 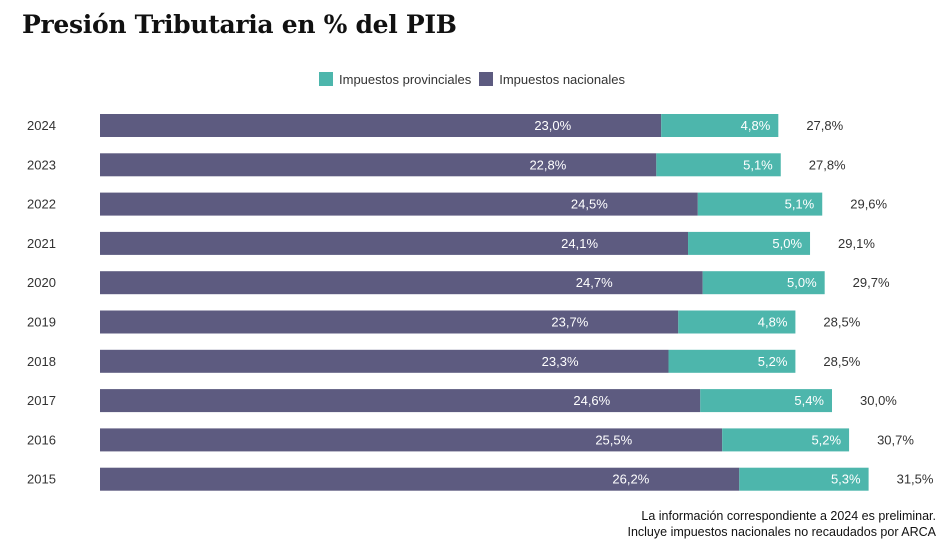 What do you see at coordinates (41, 479) in the screenshot?
I see `year-label: 2015` at bounding box center [41, 479].